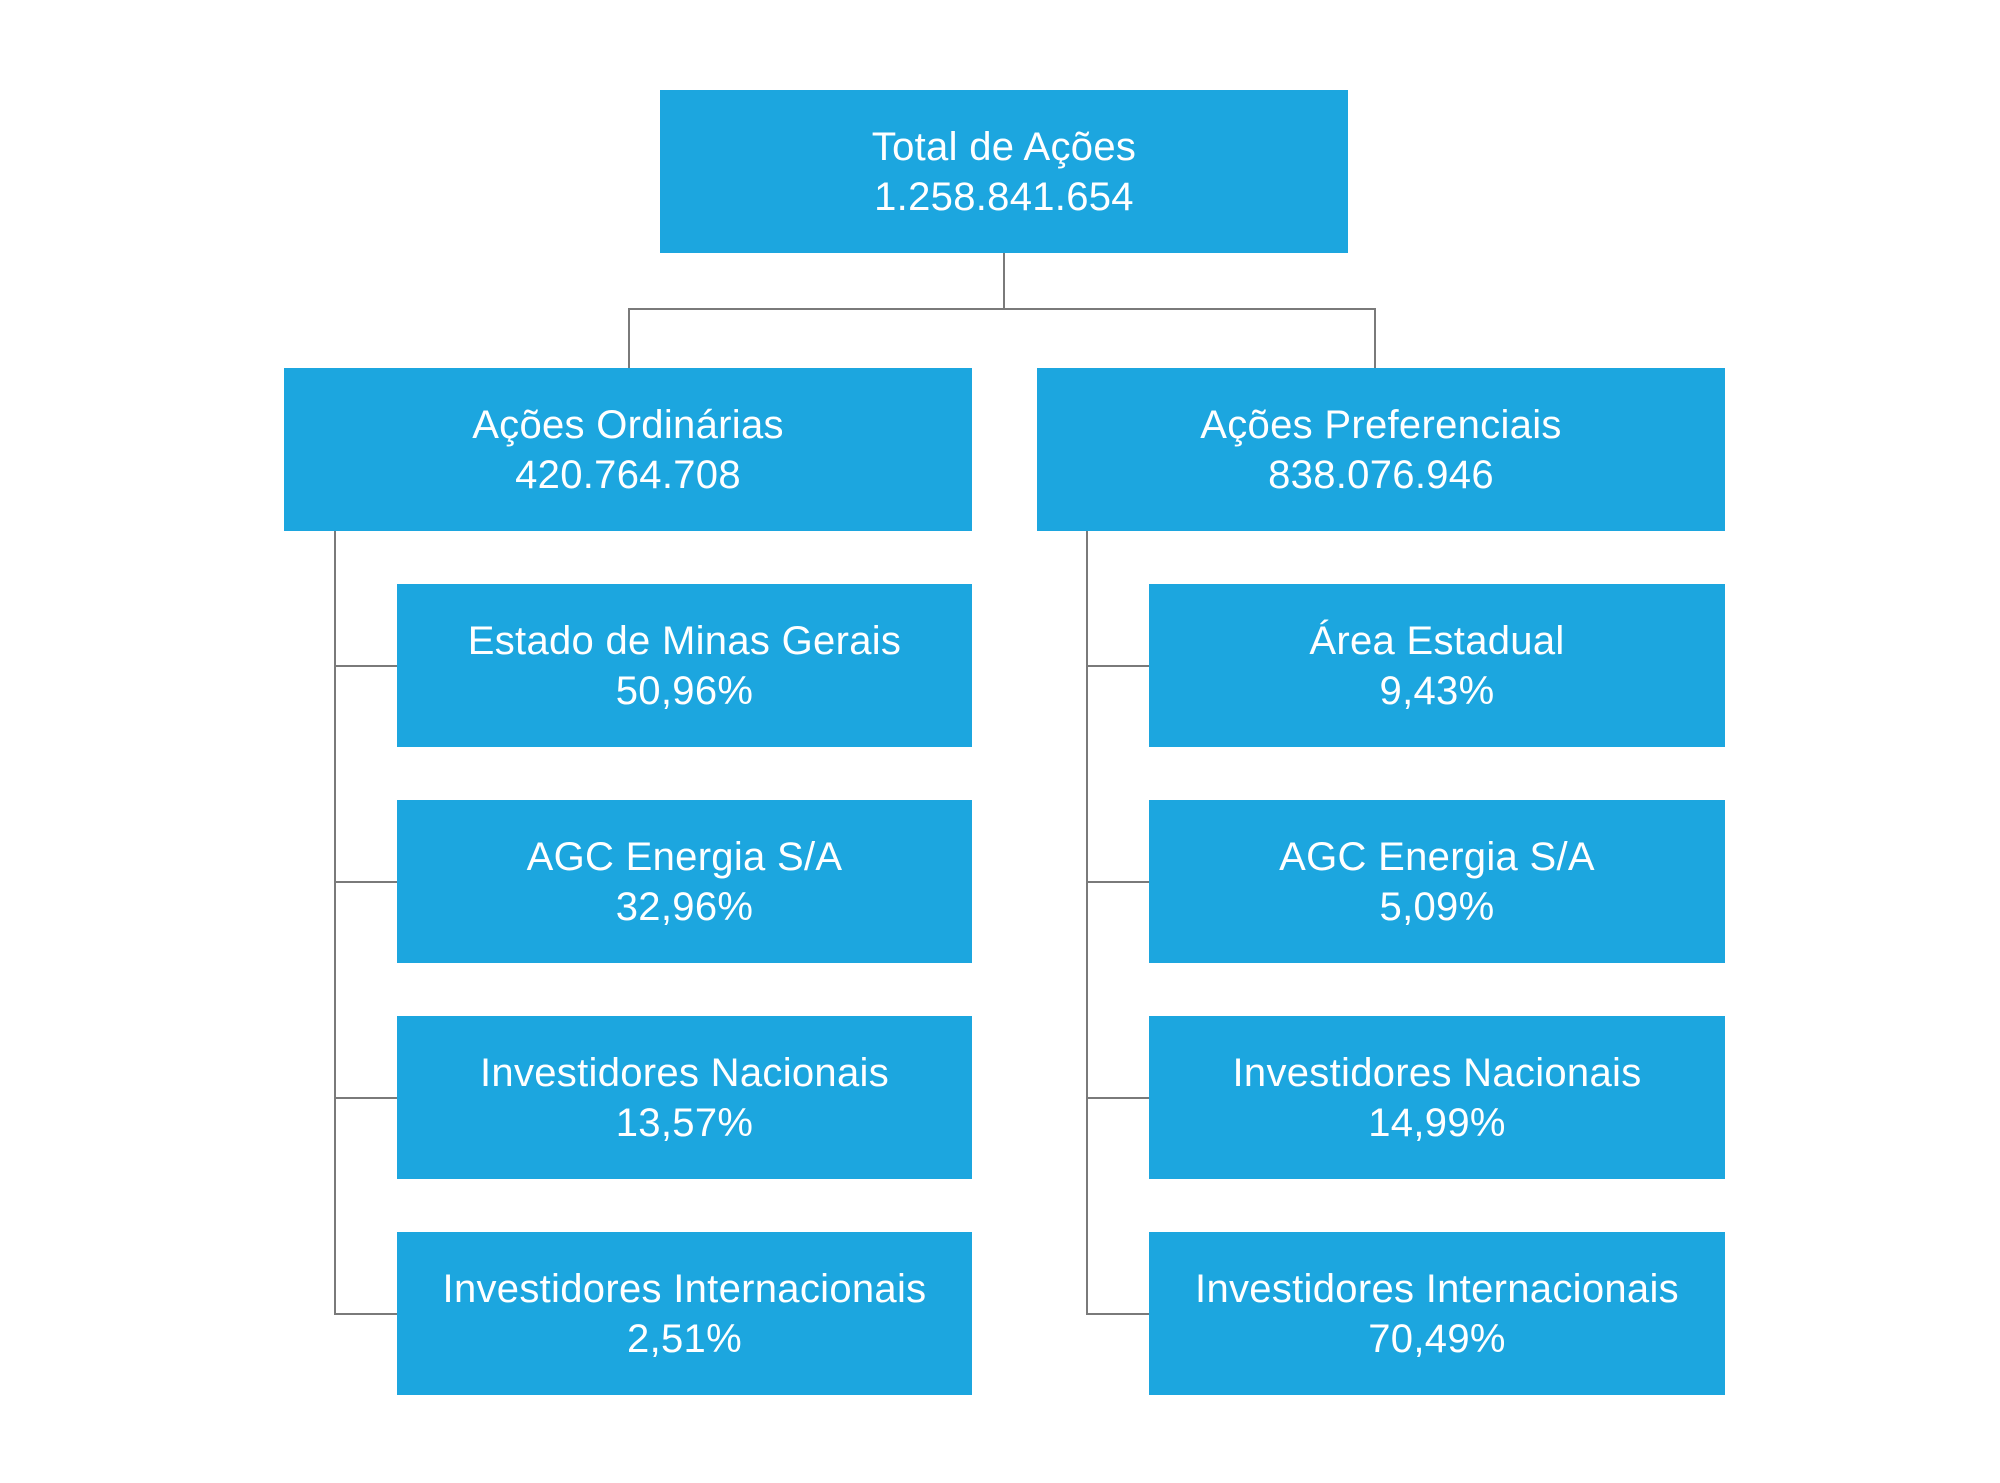  What do you see at coordinates (1375, 338) in the screenshot?
I see `connector-preferenciais-up` at bounding box center [1375, 338].